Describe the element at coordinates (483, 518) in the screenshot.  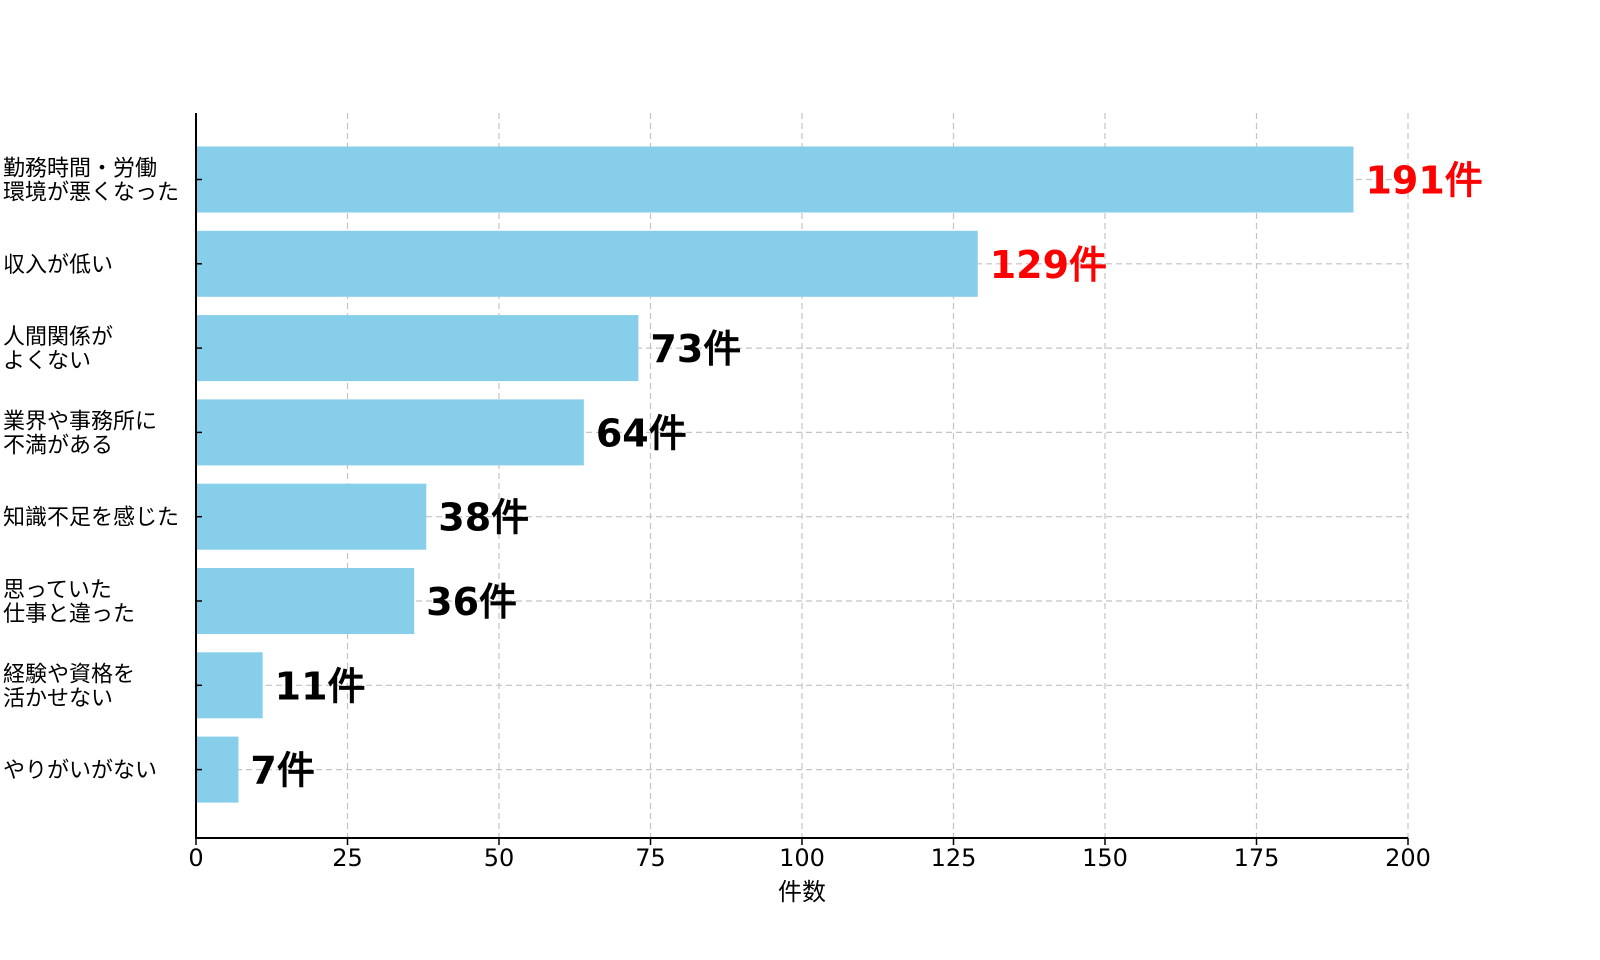
I see `bar-value-label: 38件` at that location.